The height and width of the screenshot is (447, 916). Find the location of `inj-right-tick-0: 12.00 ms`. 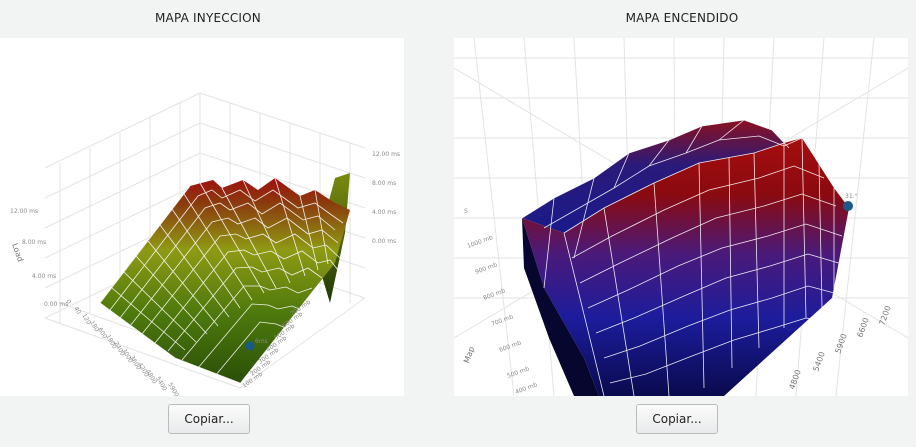

inj-right-tick-0: 12.00 ms is located at coordinates (386, 154).